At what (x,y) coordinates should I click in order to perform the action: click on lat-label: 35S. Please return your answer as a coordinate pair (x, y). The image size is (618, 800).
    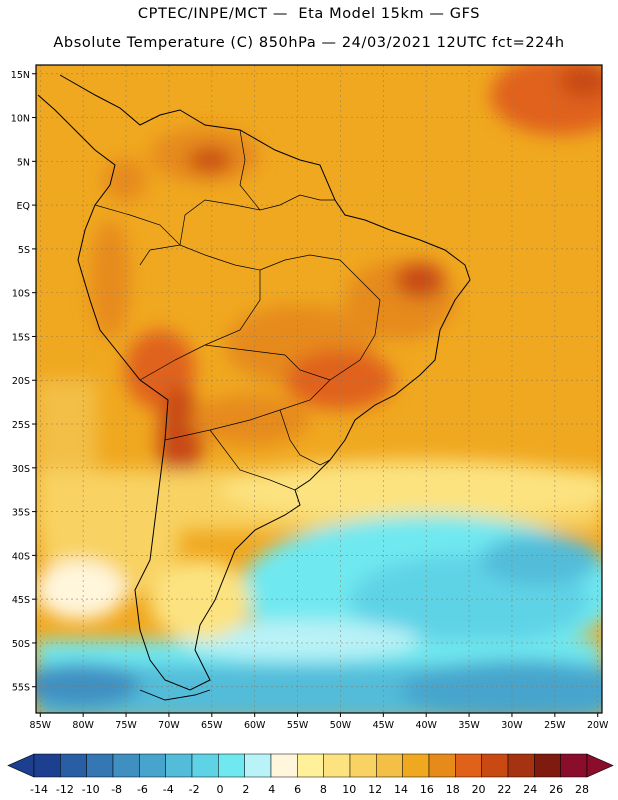
    Looking at the image, I should click on (21, 513).